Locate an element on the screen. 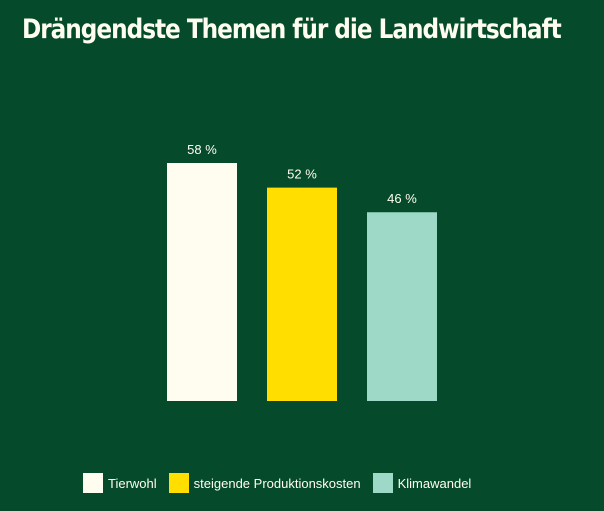 The height and width of the screenshot is (511, 604). legend-label-produktionskosten: steigende Produktionskosten is located at coordinates (277, 483).